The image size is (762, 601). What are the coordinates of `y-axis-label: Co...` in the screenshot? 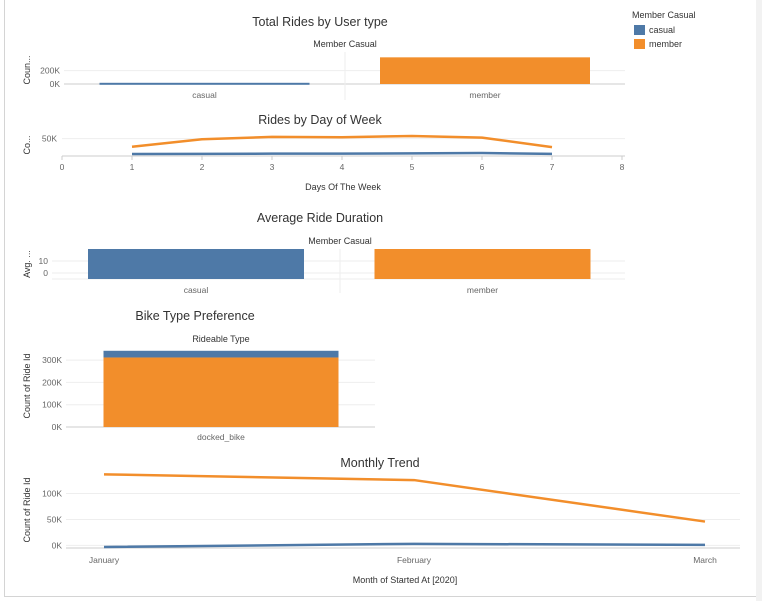 It's located at (27, 144).